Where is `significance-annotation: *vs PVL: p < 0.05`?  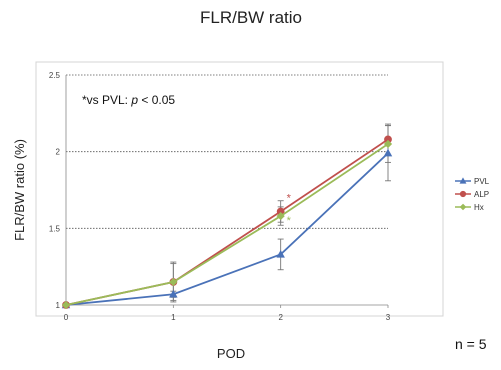
significance-annotation: *vs PVL: p < 0.05 is located at coordinates (128, 100).